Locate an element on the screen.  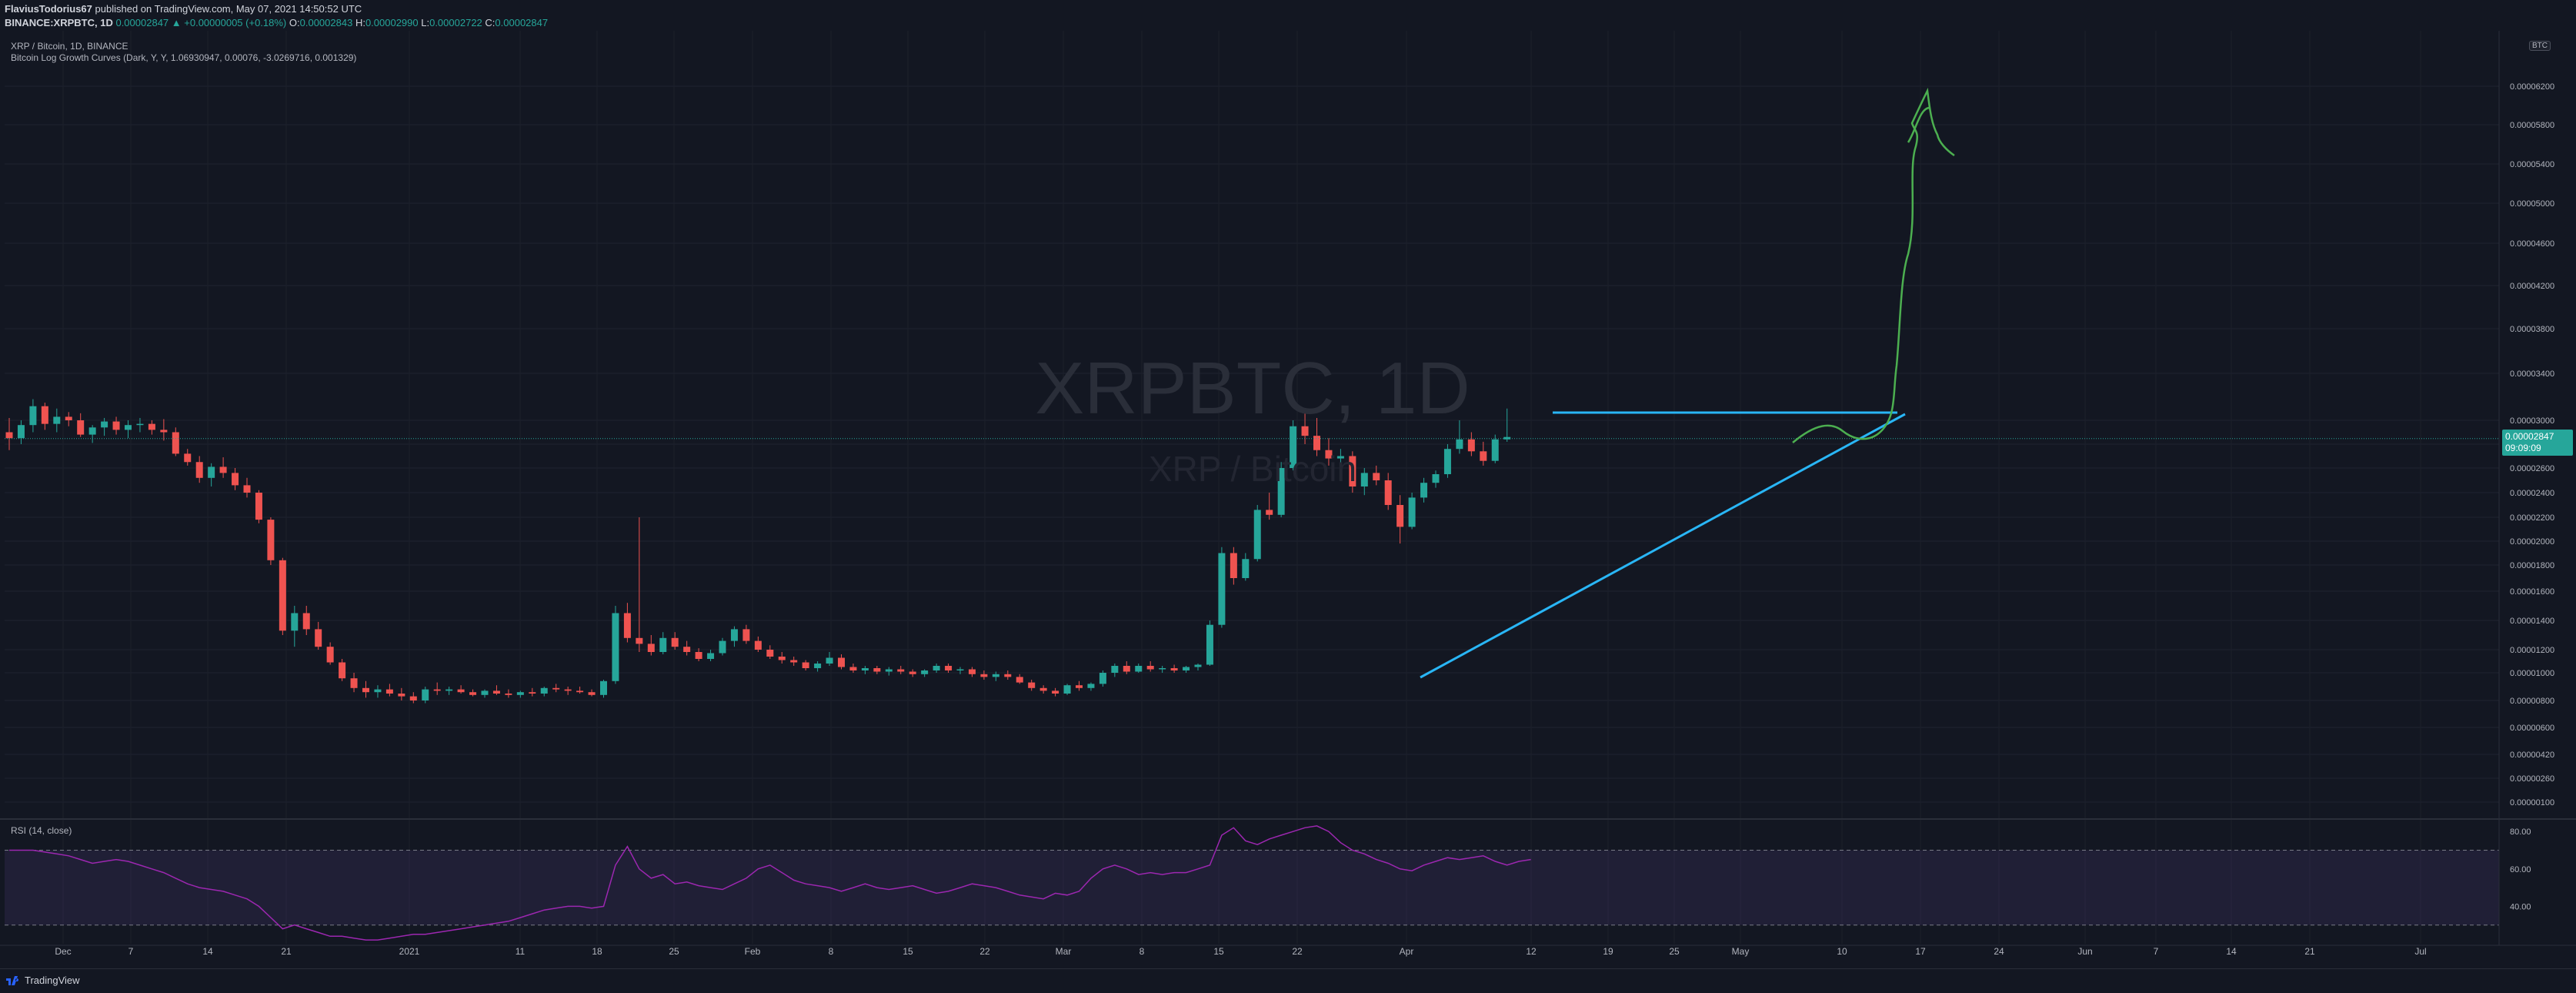
rsi-legend: RSI (14, close) is located at coordinates (41, 830).